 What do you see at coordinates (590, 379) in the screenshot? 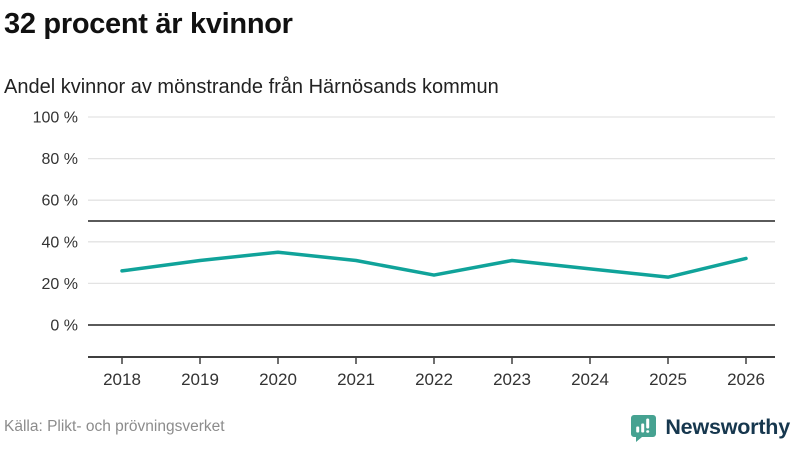
I see `x-axis-tick-label: 2024` at bounding box center [590, 379].